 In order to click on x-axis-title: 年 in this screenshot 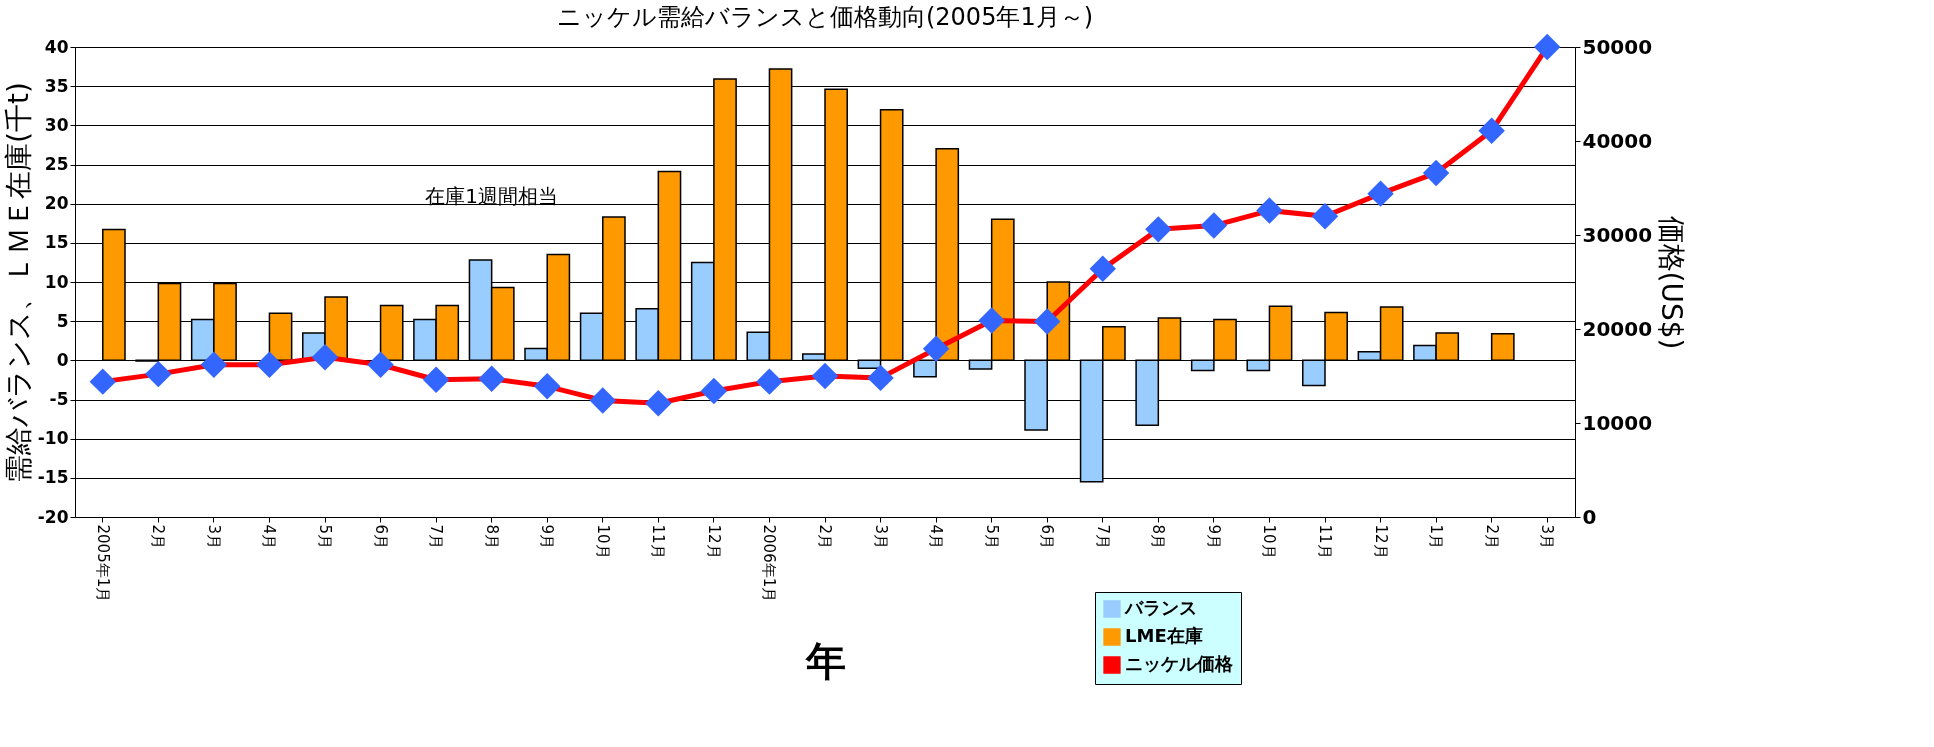, I will do `click(825, 660)`.